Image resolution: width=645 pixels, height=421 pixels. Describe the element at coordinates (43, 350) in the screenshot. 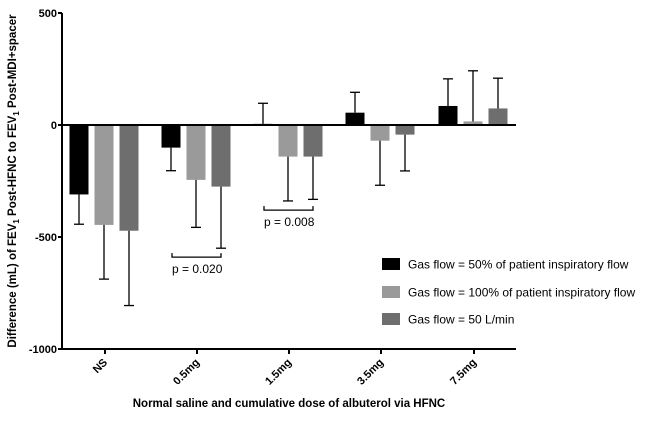

I see `y-tick-label: -1000` at that location.